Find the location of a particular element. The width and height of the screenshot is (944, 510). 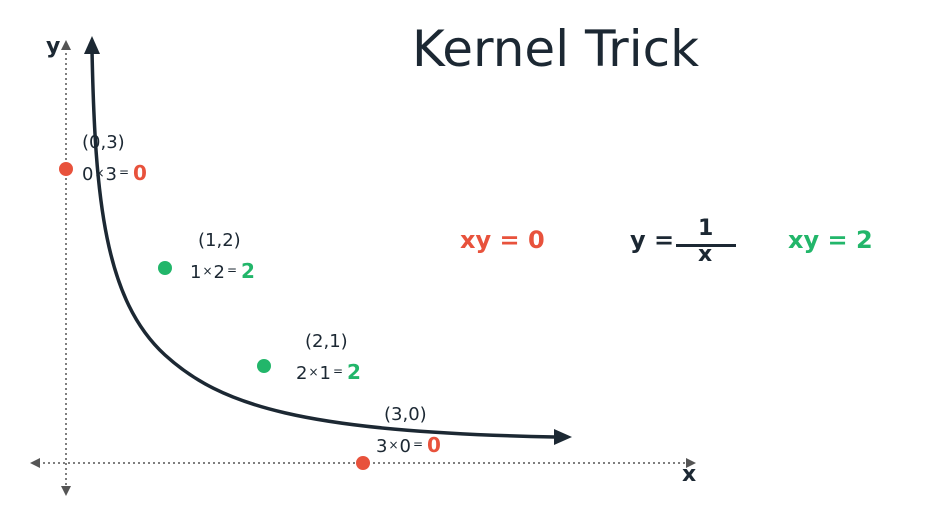

point-label-coord: (1,2) is located at coordinates (219, 240).